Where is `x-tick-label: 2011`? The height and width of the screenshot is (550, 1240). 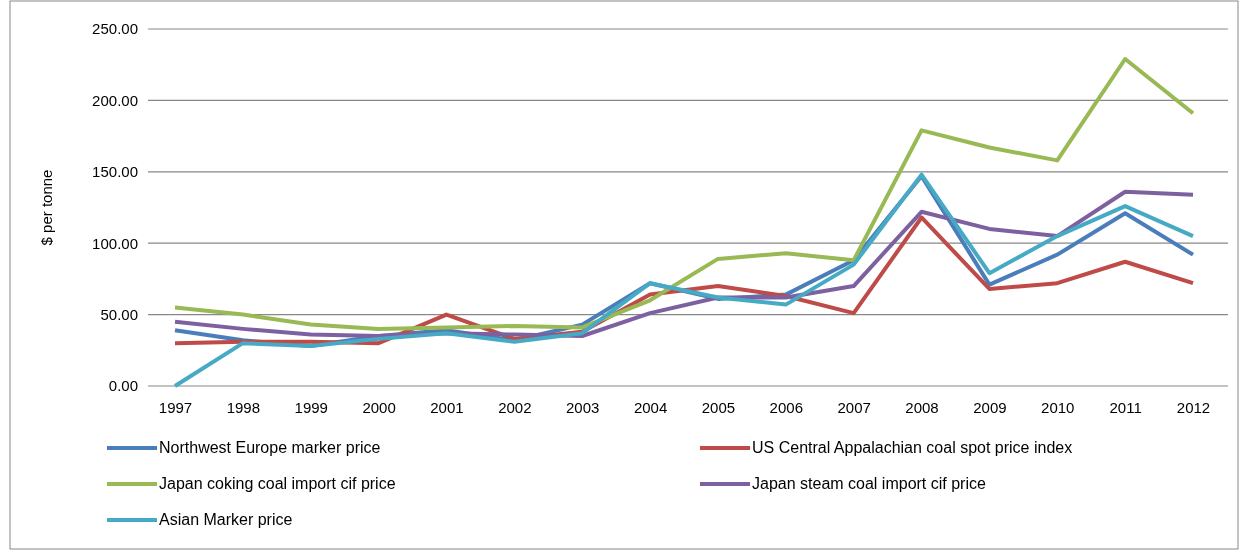
x-tick-label: 2011 is located at coordinates (1125, 407).